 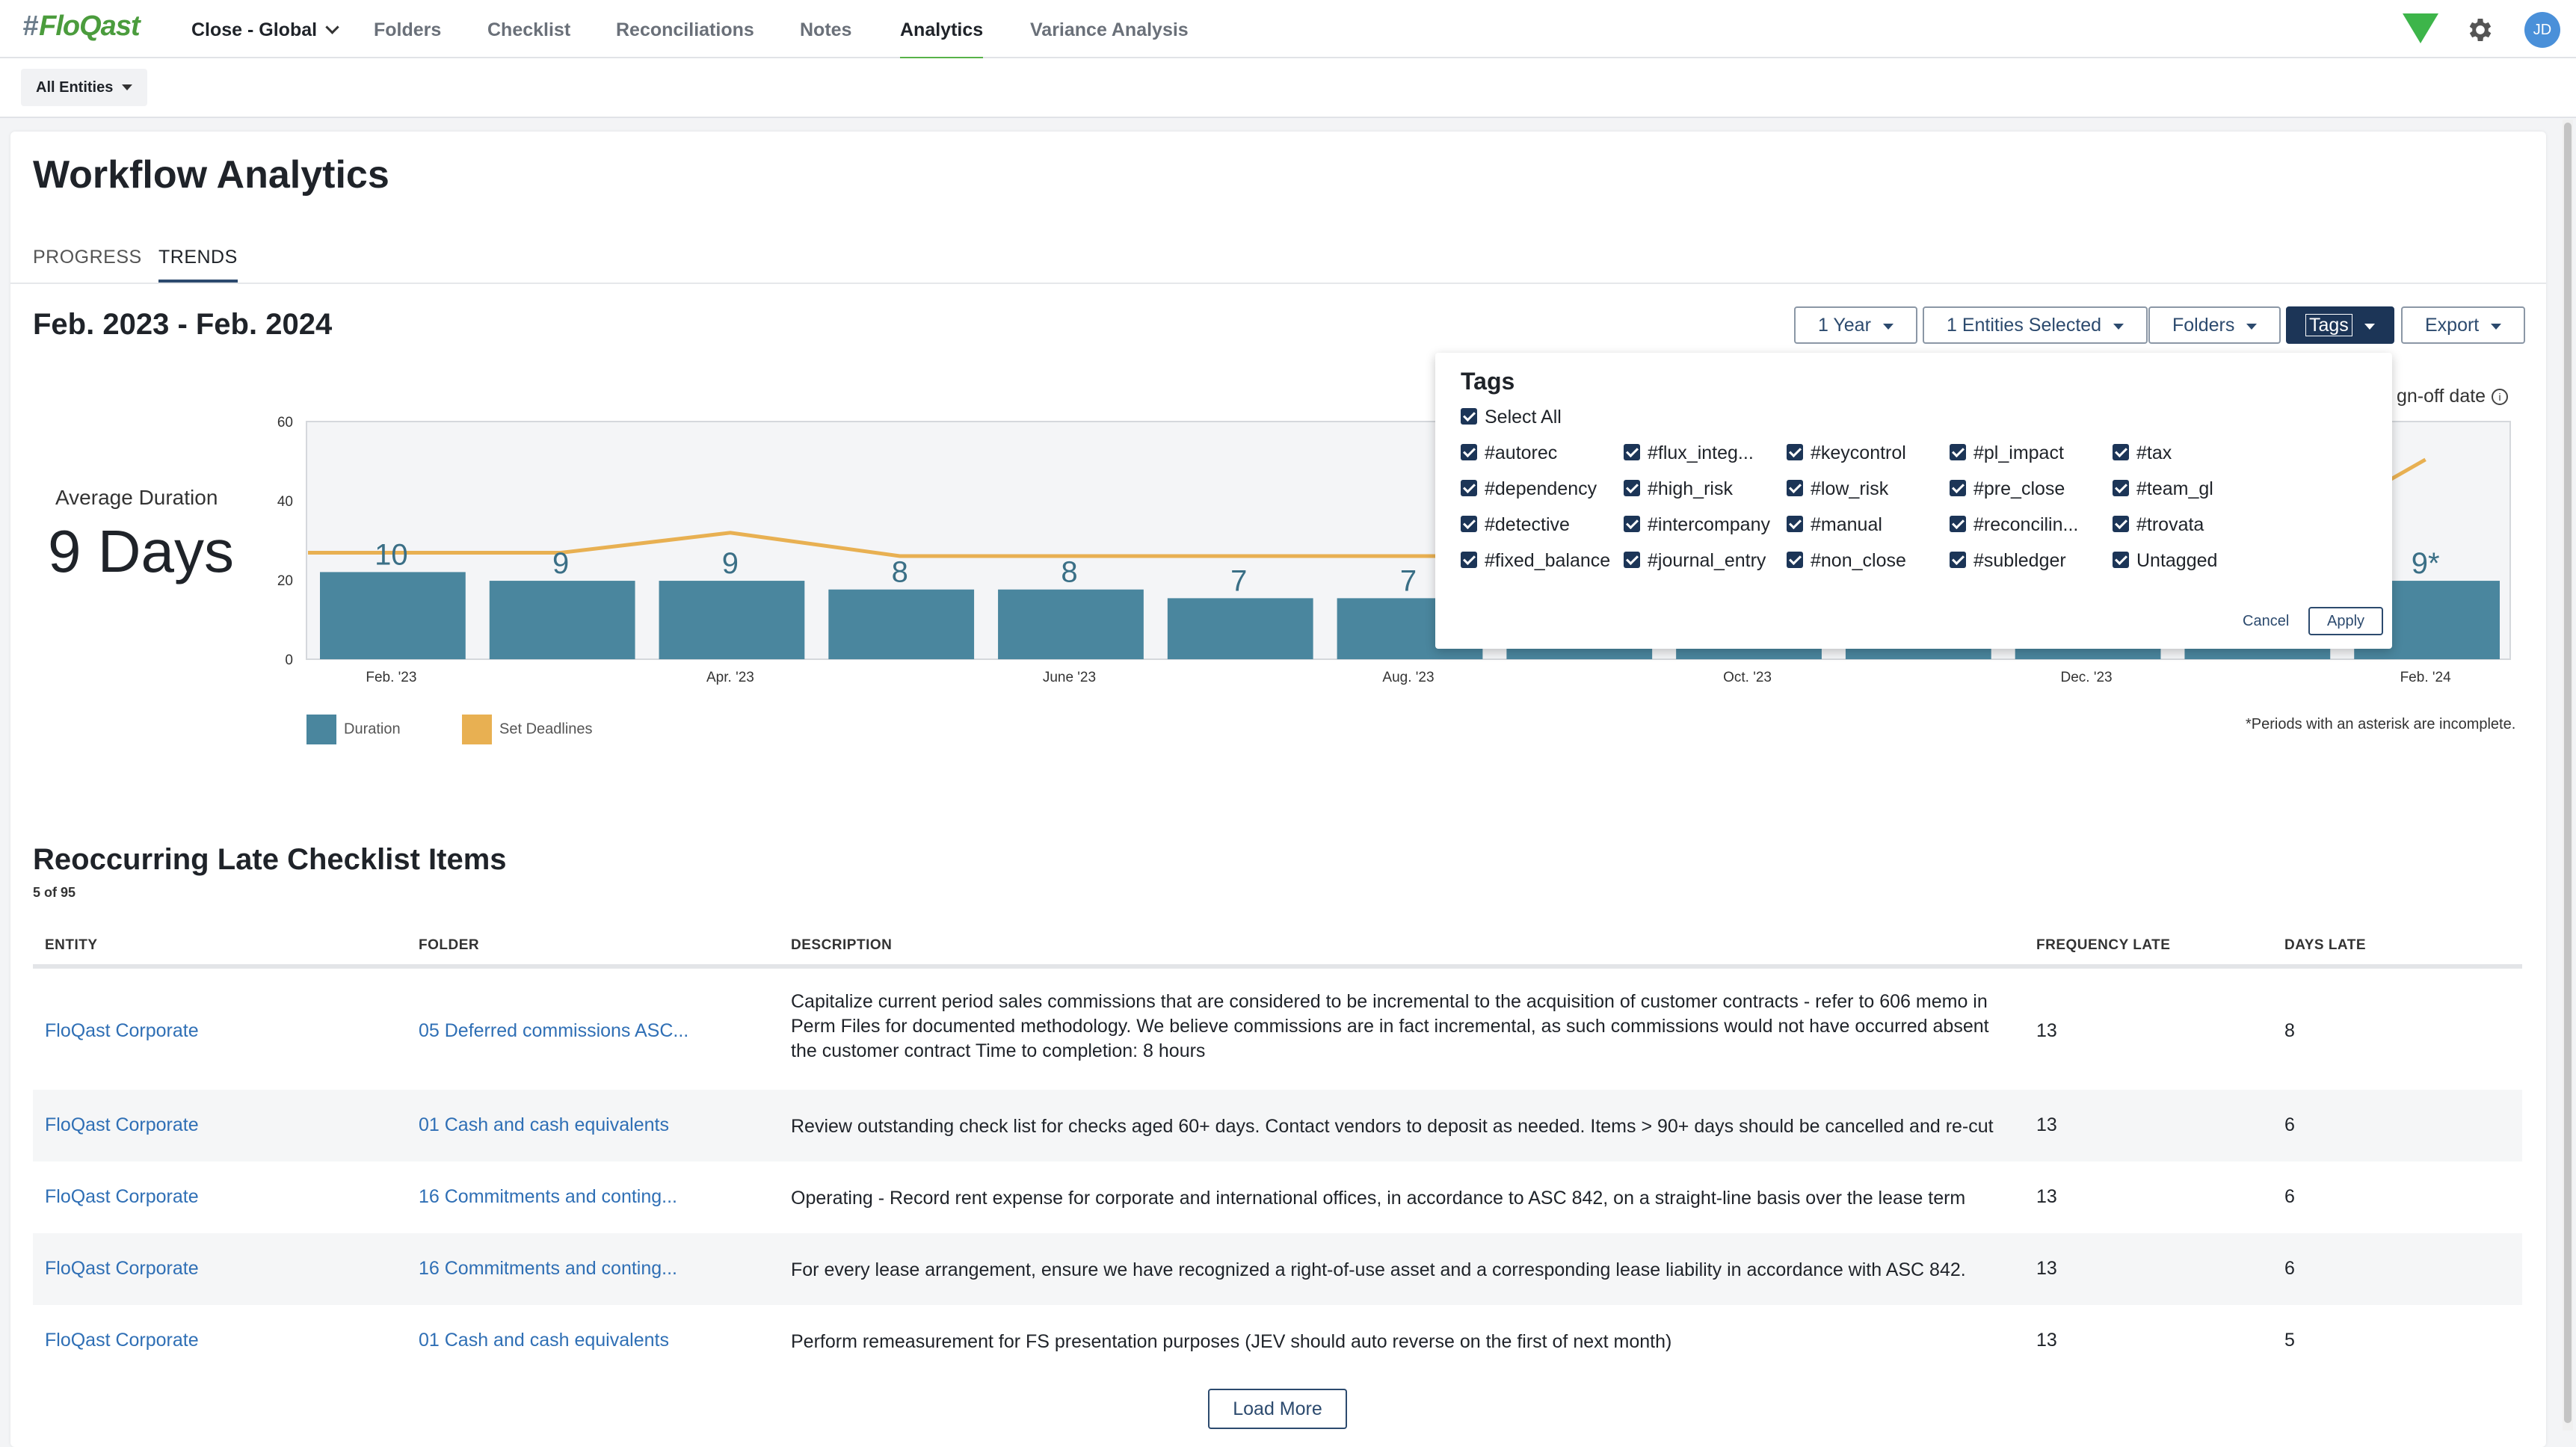 I want to click on tag-checkbox: #manual, so click(x=1834, y=525).